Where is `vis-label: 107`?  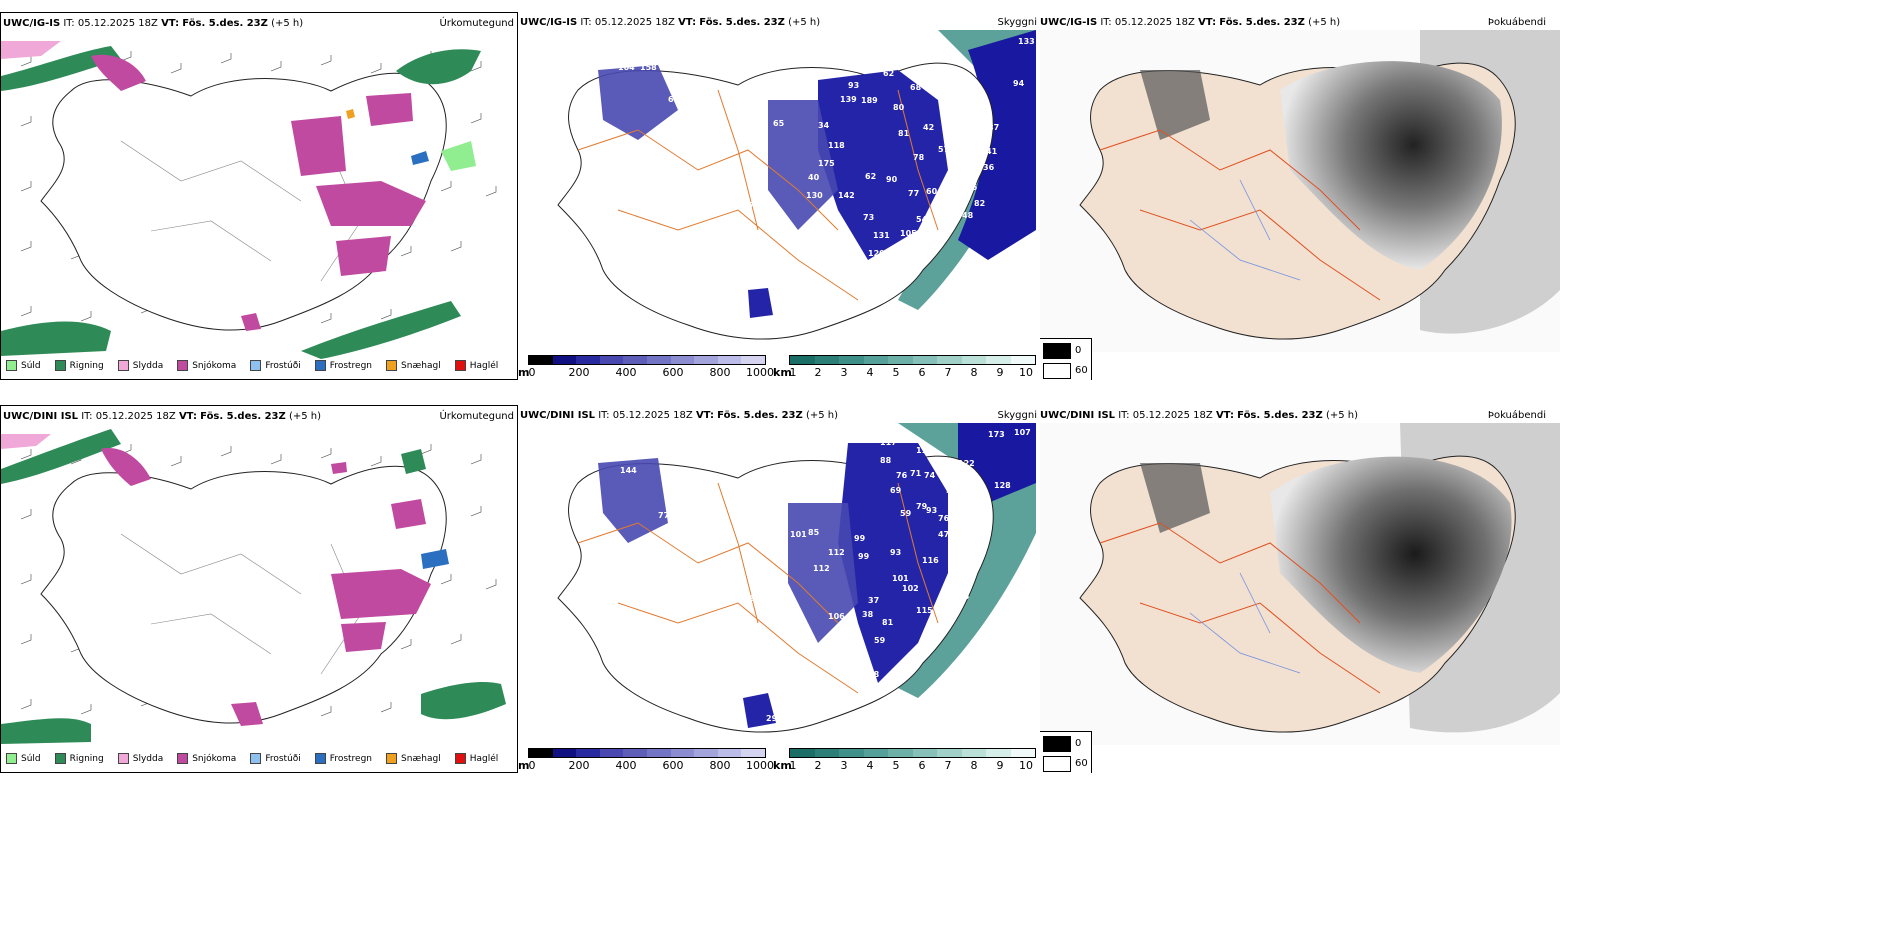
vis-label: 107 is located at coordinates (1022, 432).